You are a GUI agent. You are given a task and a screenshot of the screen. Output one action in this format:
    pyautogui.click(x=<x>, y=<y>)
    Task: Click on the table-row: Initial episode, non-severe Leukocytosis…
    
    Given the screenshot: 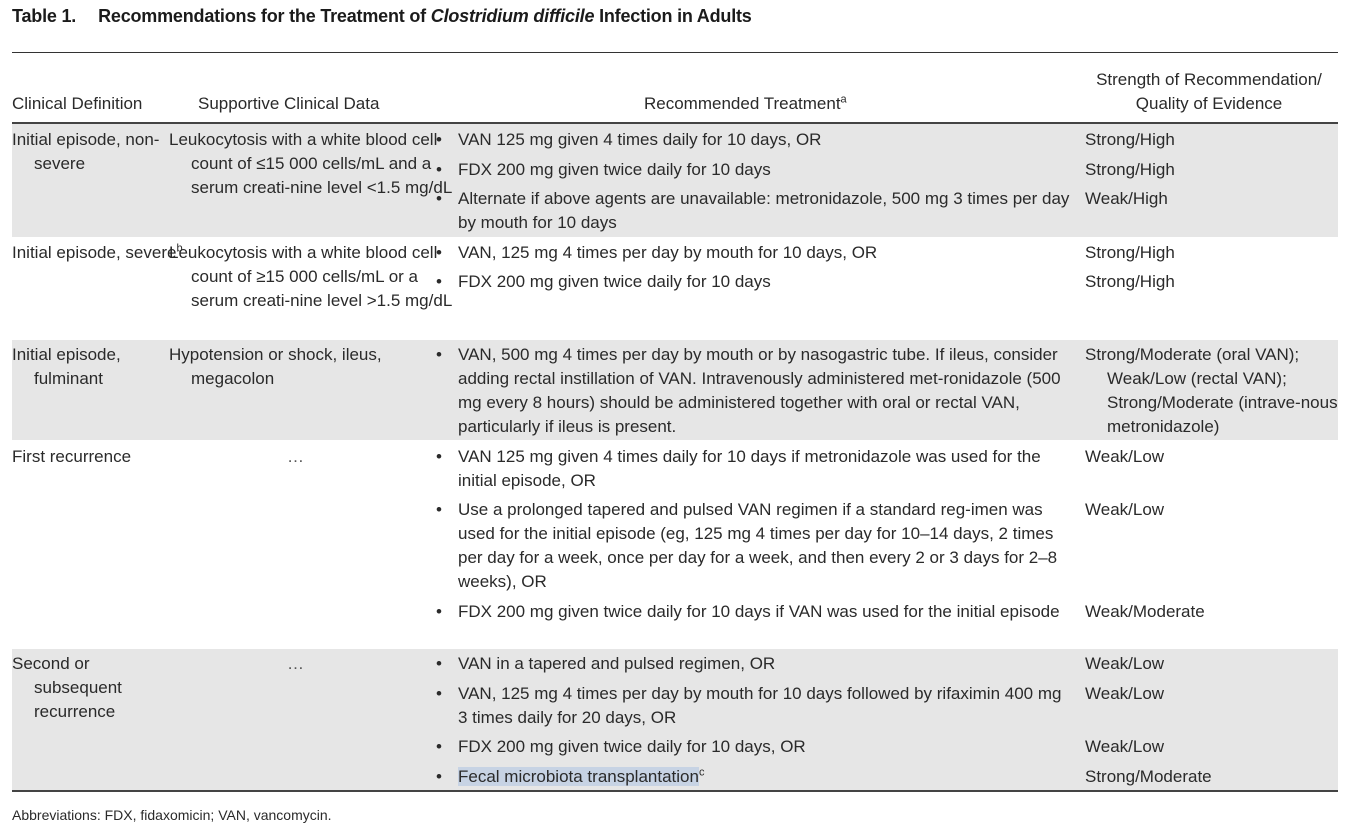 What is the action you would take?
    pyautogui.click(x=675, y=181)
    